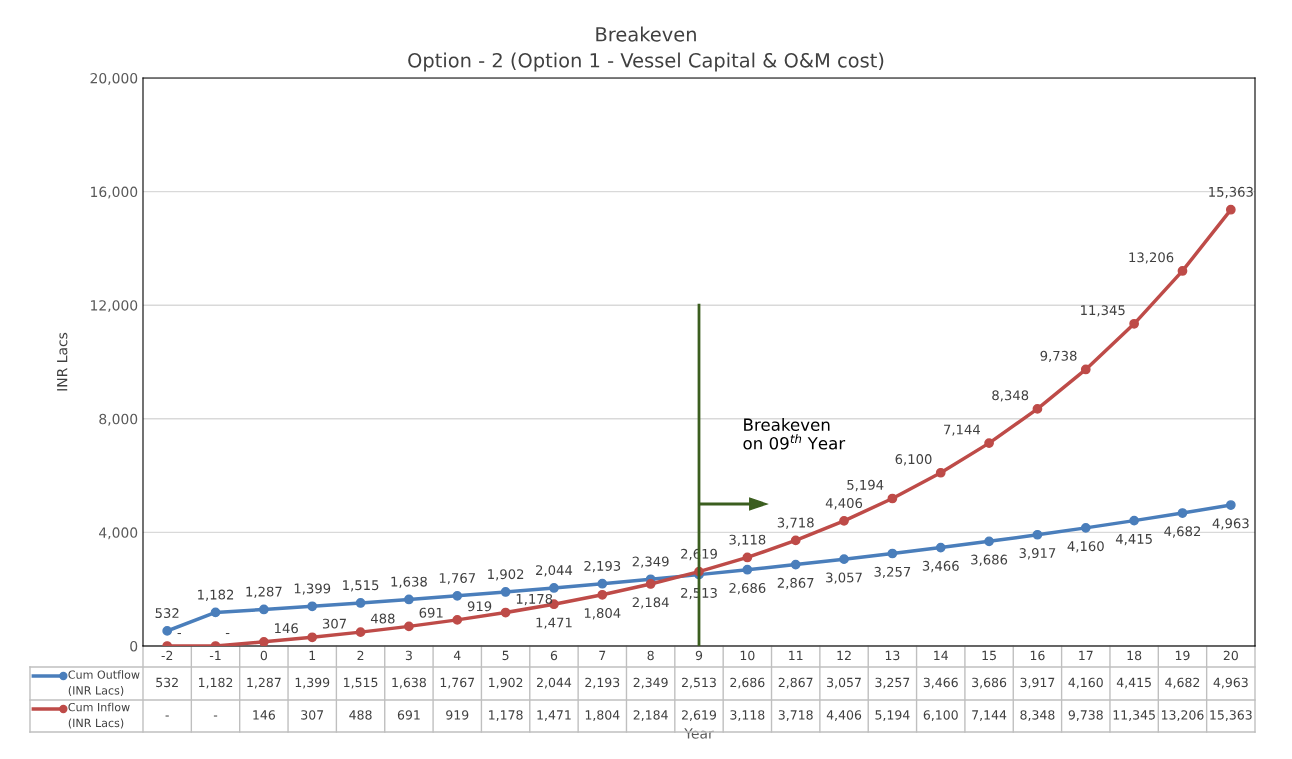  What do you see at coordinates (646, 34) in the screenshot?
I see `chart-title: Breakeven` at bounding box center [646, 34].